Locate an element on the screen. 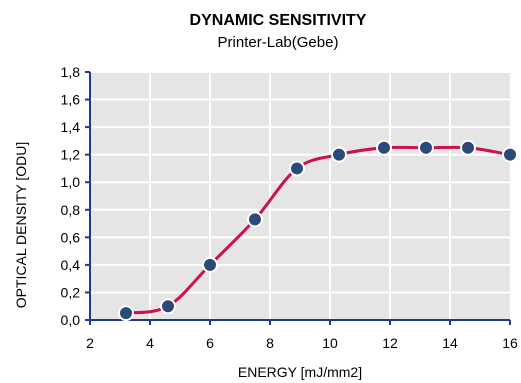  x-tick-label: 12 is located at coordinates (390, 343).